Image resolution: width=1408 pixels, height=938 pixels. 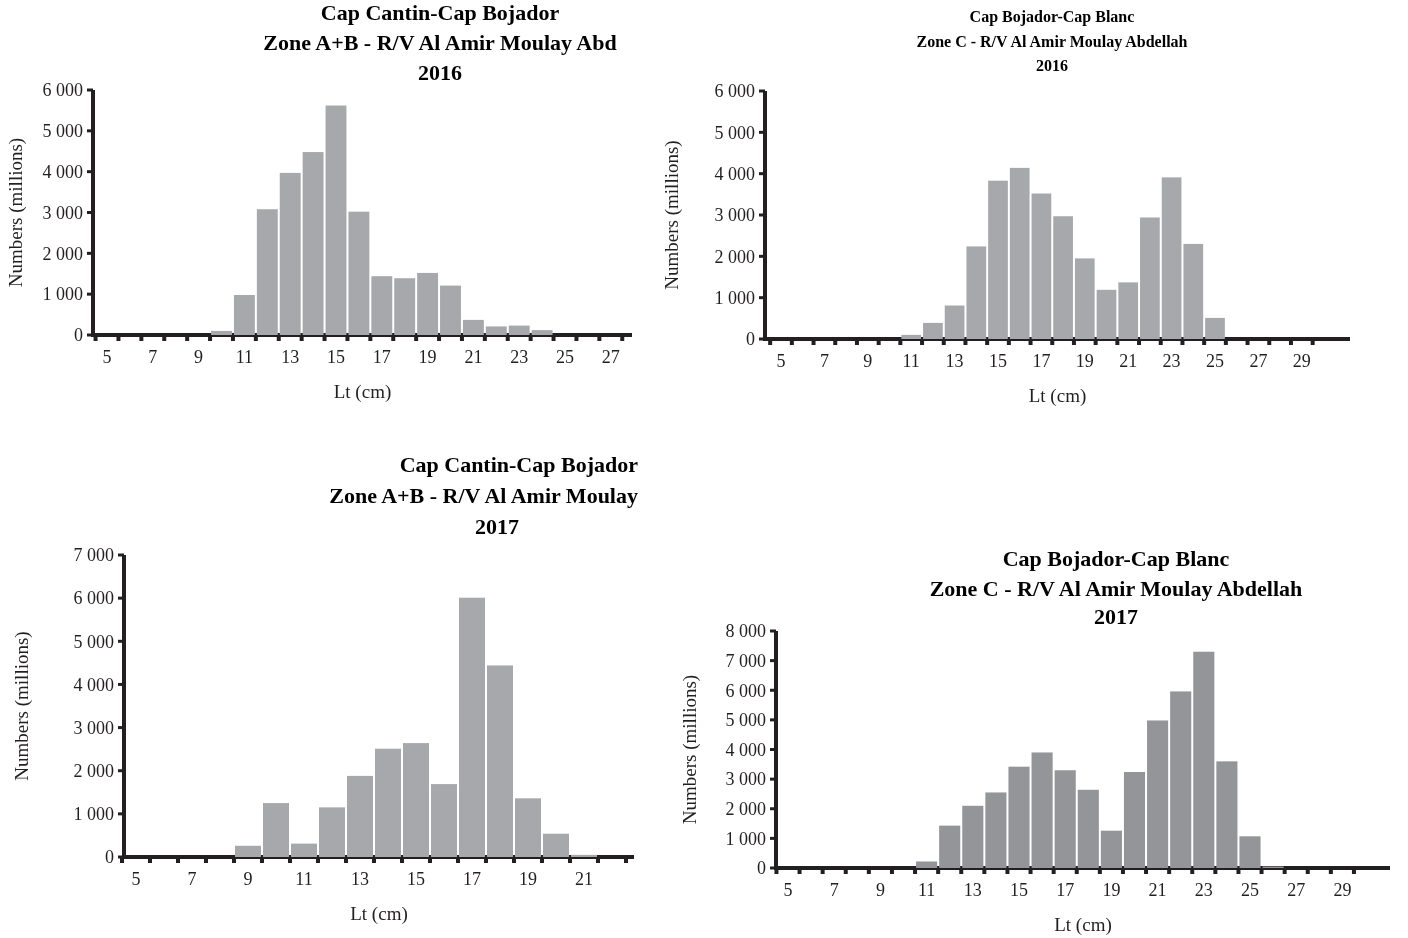 I want to click on chart-title: Cap Bojador-Cap Blanc Zone C - R/V Al Amir Moulay Abdellah 2016, so click(x=1052, y=41).